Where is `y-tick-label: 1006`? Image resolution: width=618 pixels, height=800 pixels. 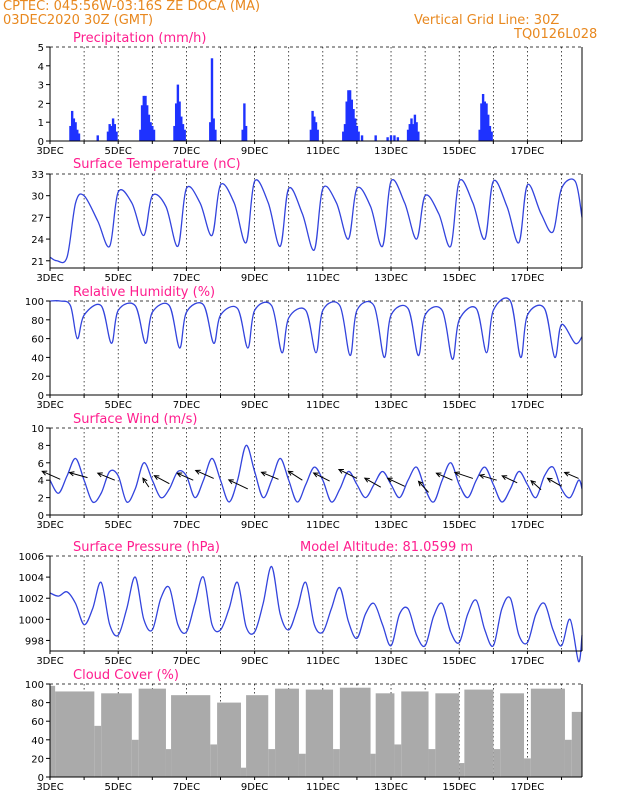
y-tick-label: 1006 is located at coordinates (31, 557).